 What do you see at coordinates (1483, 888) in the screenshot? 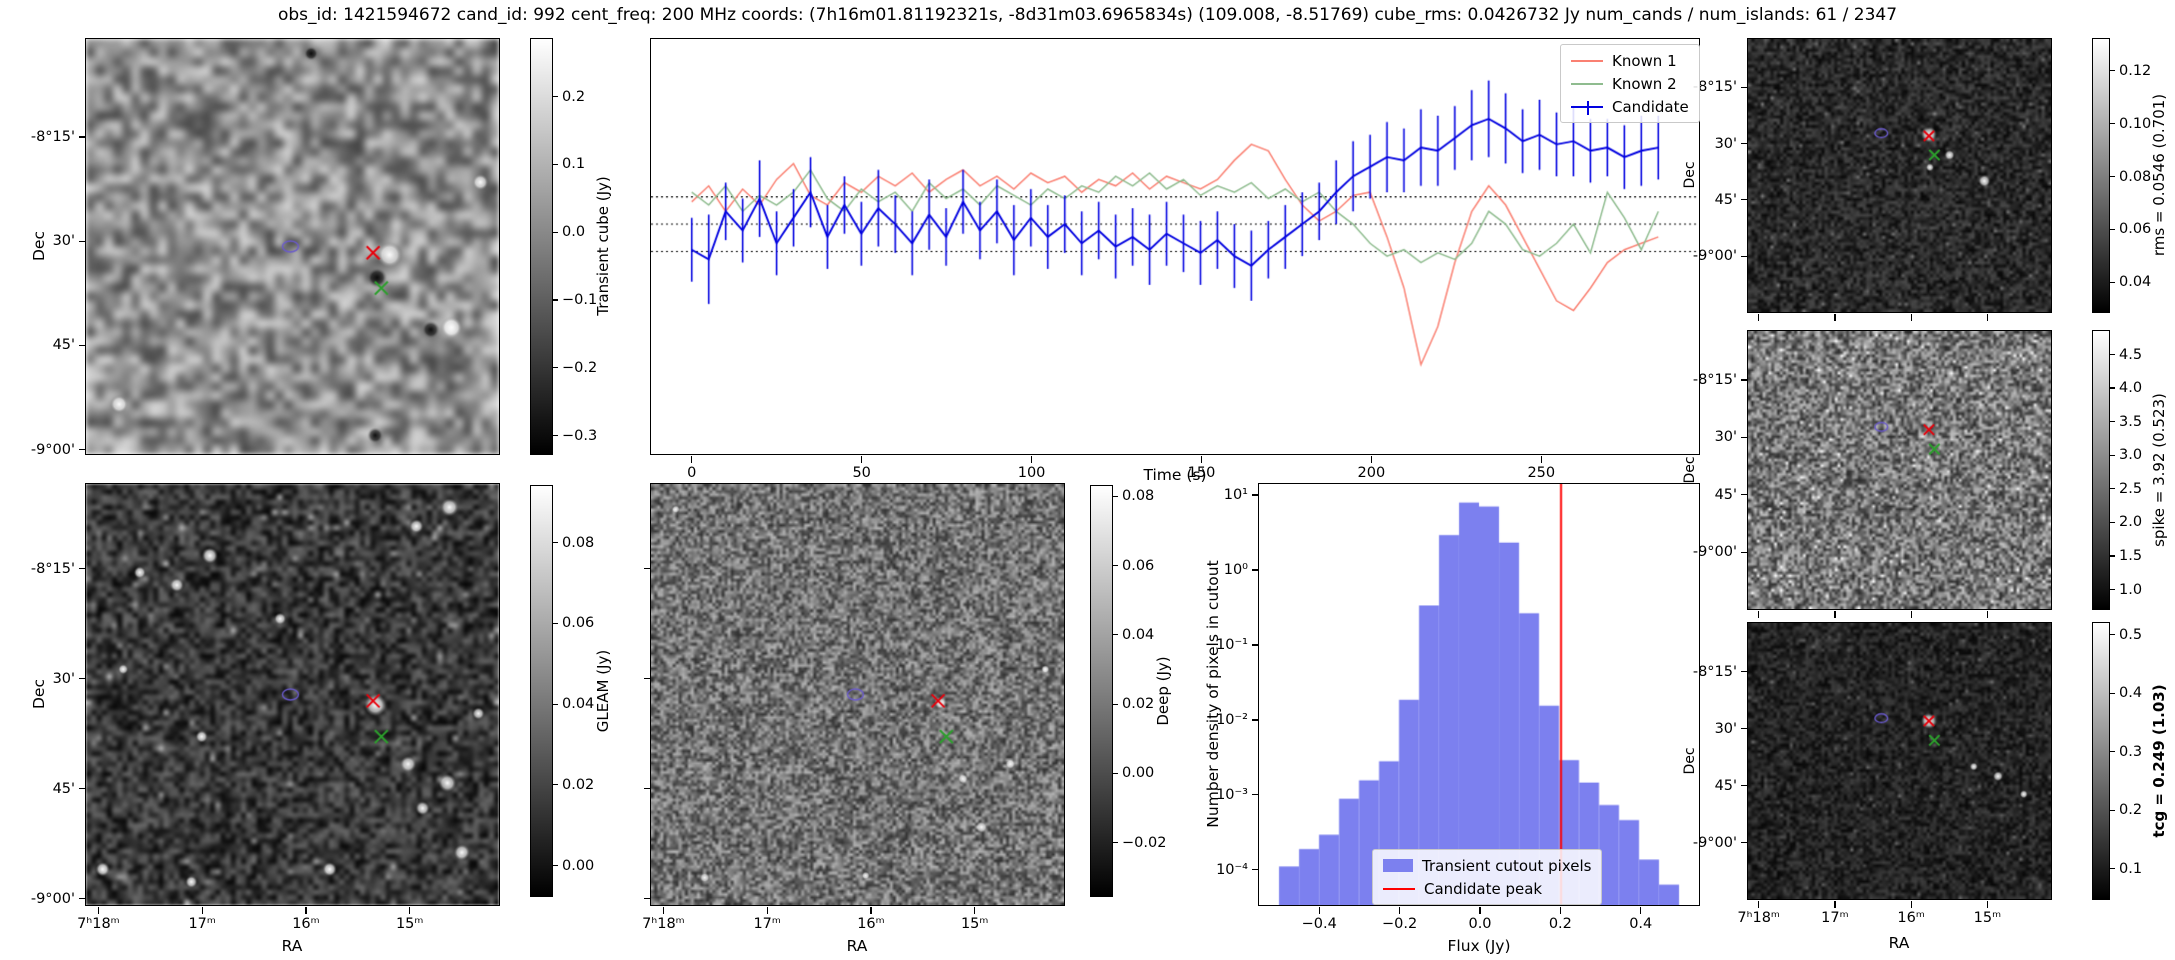
I see `candidate-peak-label: Candidate peak` at bounding box center [1483, 888].